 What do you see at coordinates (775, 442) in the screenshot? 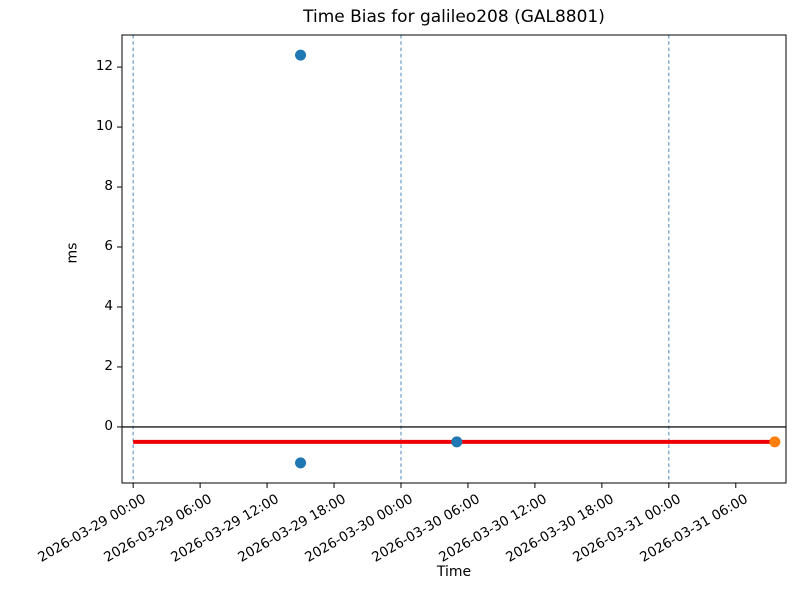
I see `latest-measurement-point` at bounding box center [775, 442].